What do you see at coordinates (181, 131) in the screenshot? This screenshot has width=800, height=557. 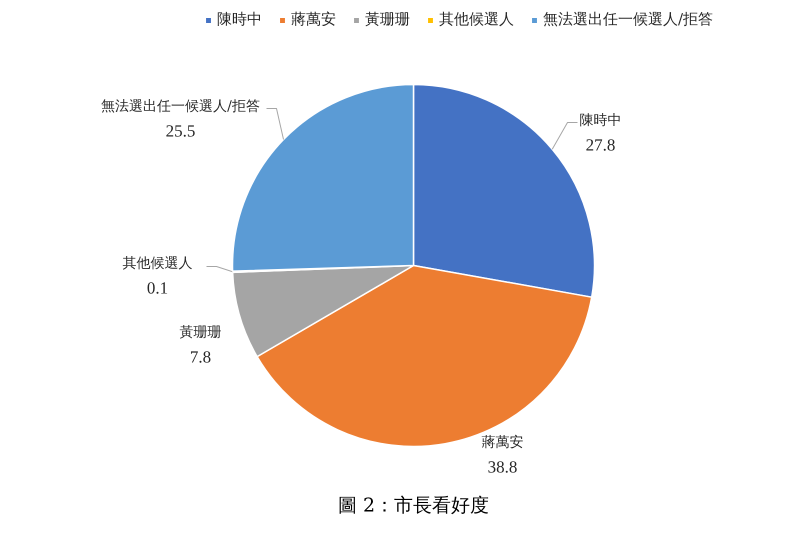 I see `data-label: 25.5` at bounding box center [181, 131].